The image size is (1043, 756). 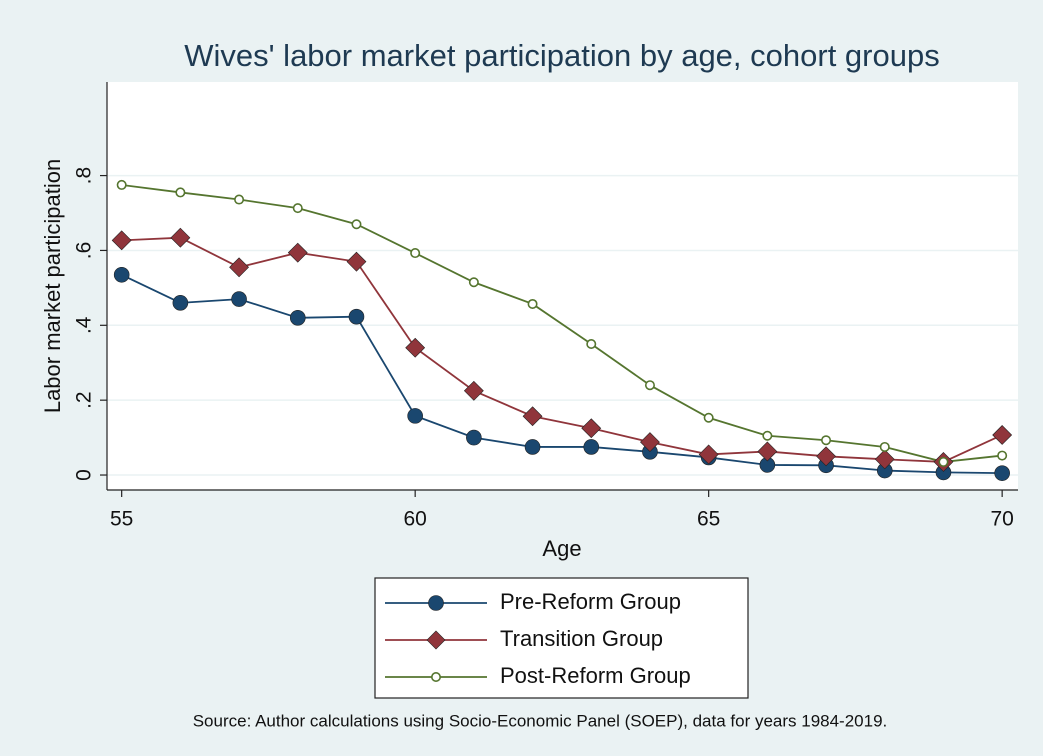 What do you see at coordinates (52, 286) in the screenshot?
I see `y-axis-label: Labor market participation` at bounding box center [52, 286].